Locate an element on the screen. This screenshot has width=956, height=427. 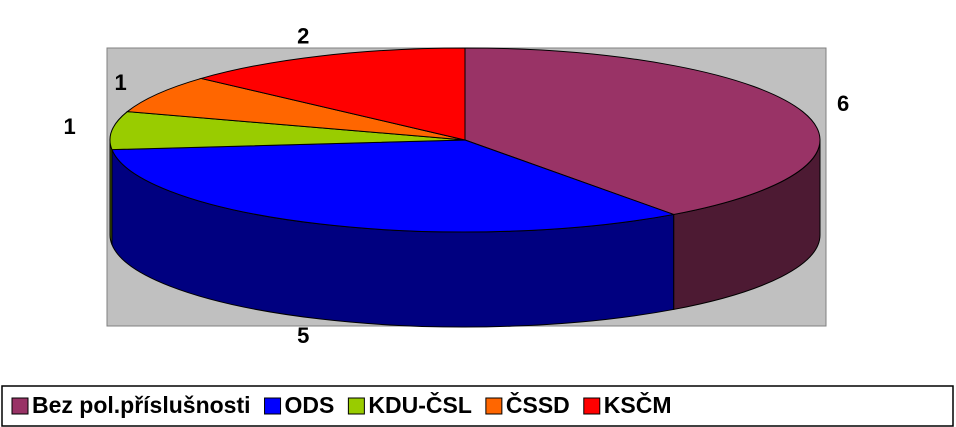
data-label: 6 is located at coordinates (843, 103).